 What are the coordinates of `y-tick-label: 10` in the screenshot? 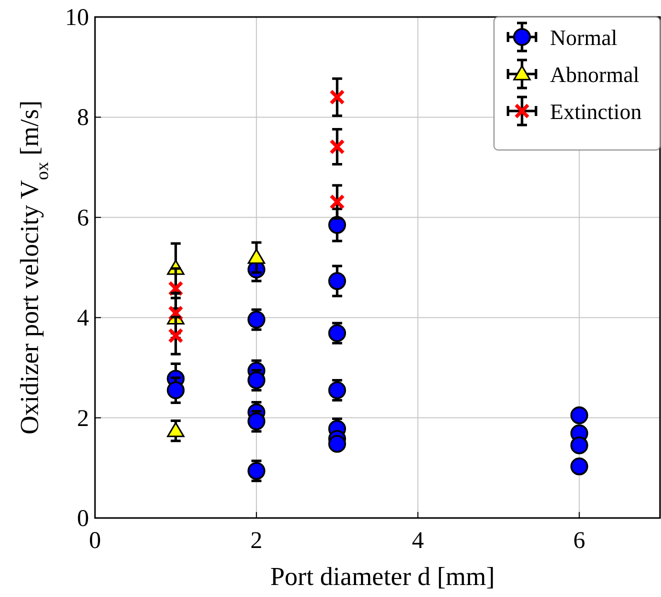 It's located at (77, 18).